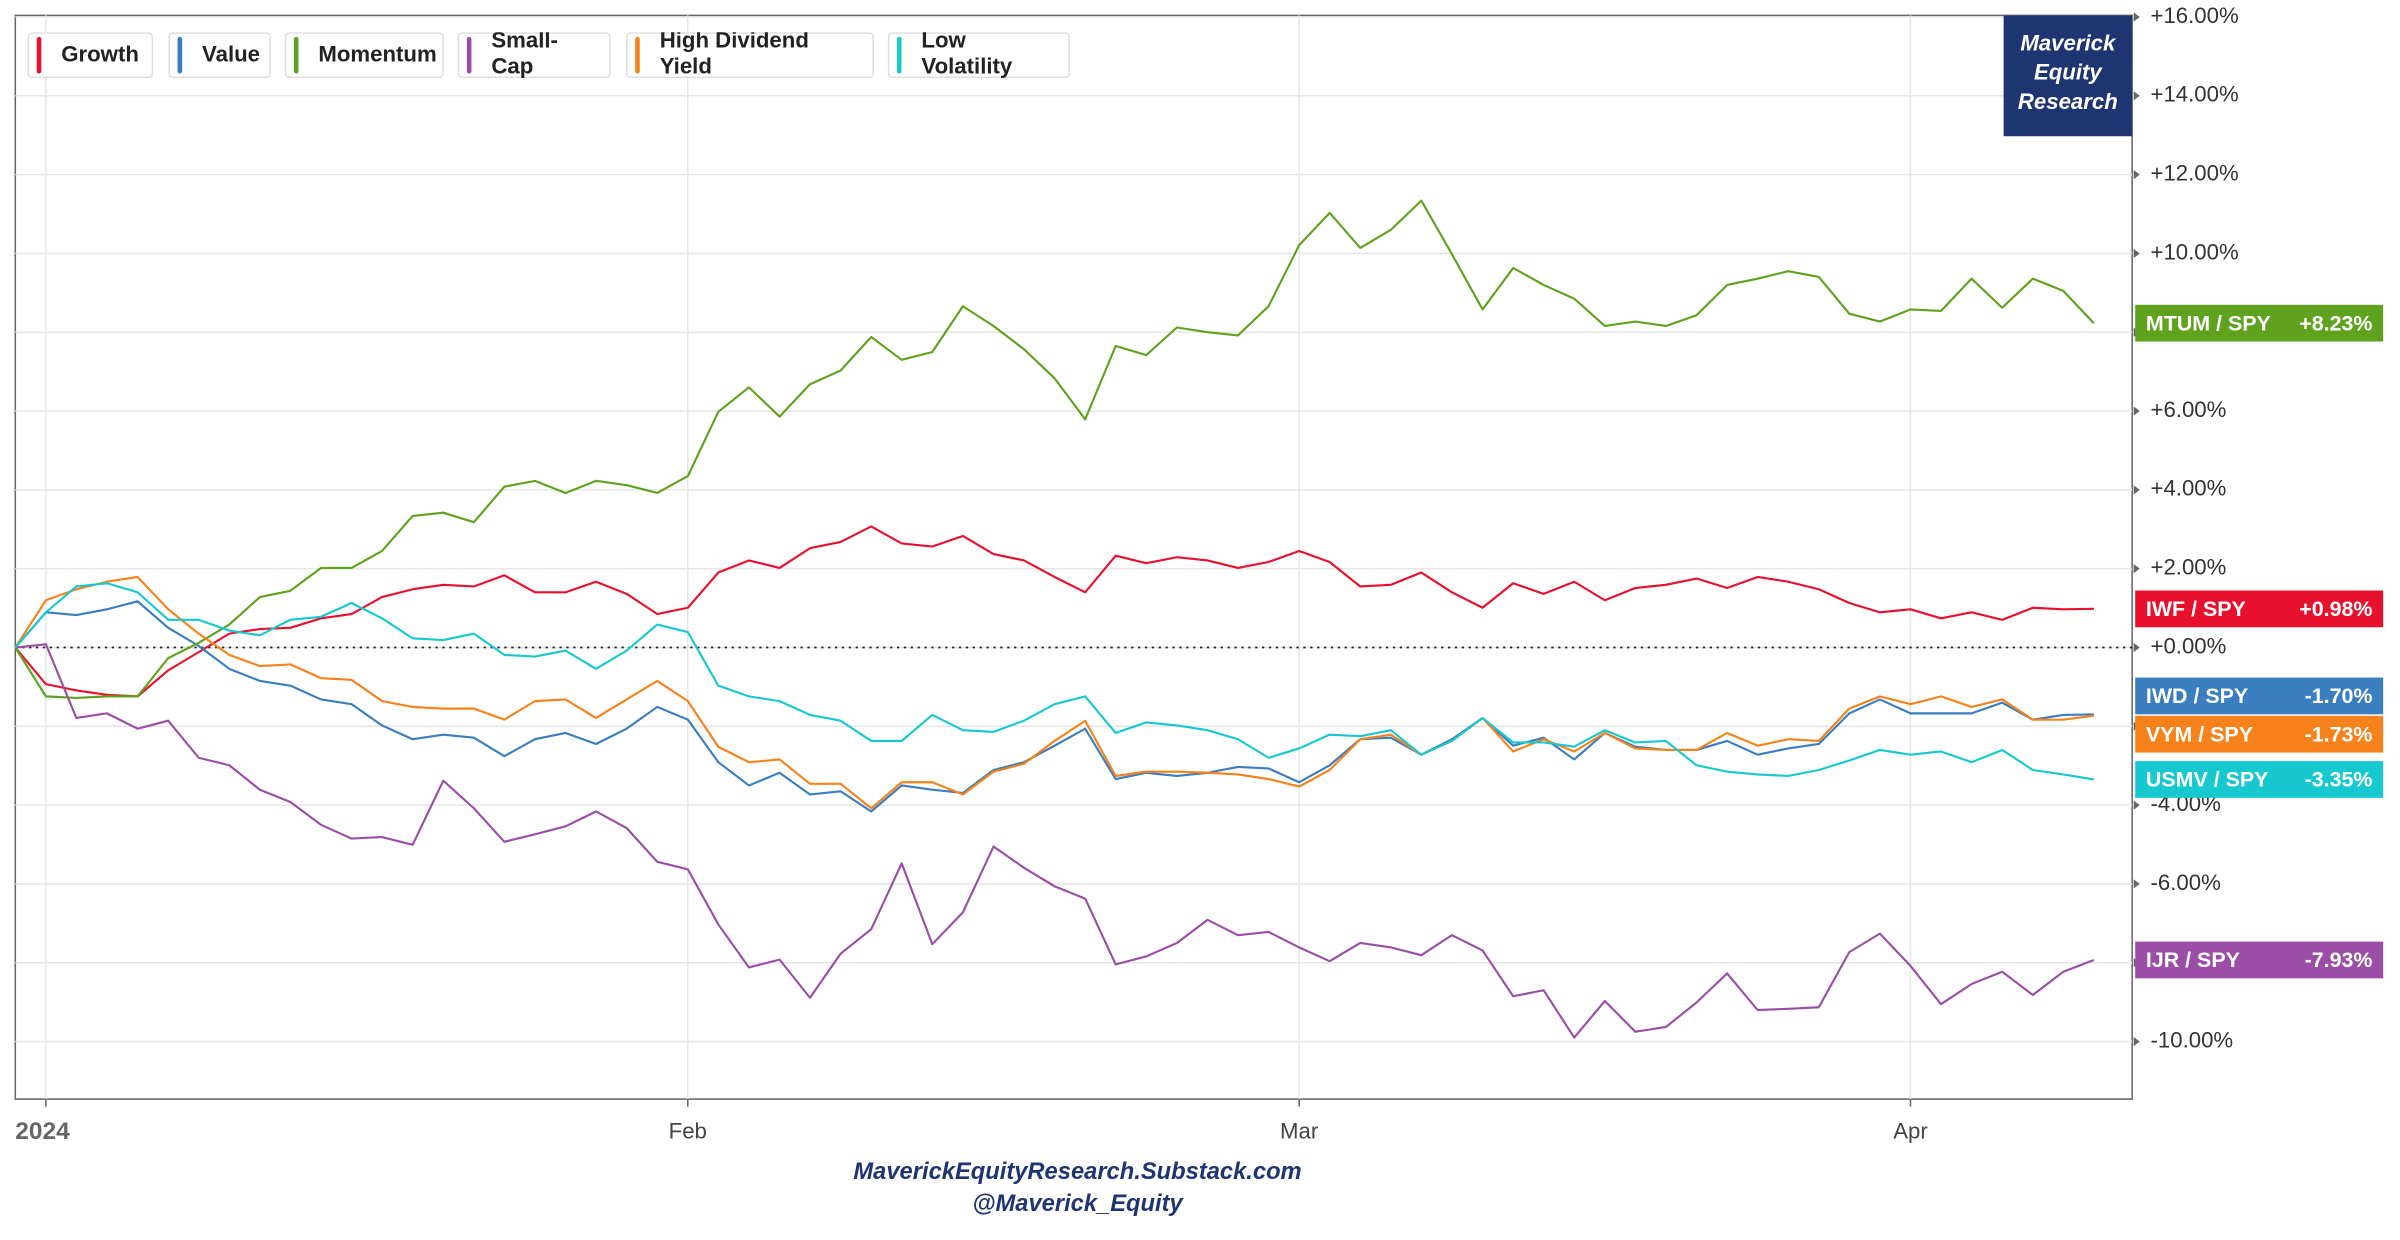 This screenshot has height=1240, width=2400. Describe the element at coordinates (2197, 696) in the screenshot. I see `end-tag-name: IWD / SPY` at that location.